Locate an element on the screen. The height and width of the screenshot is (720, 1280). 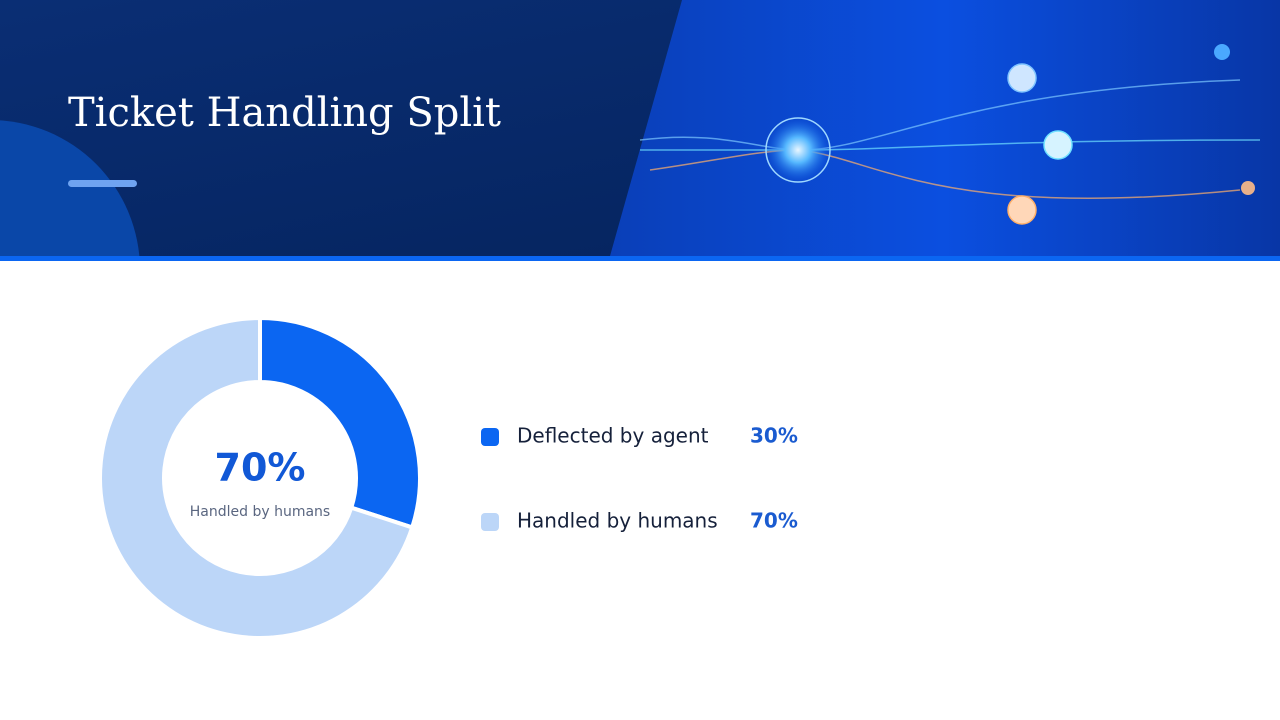
donut-chart is located at coordinates (260, 477).